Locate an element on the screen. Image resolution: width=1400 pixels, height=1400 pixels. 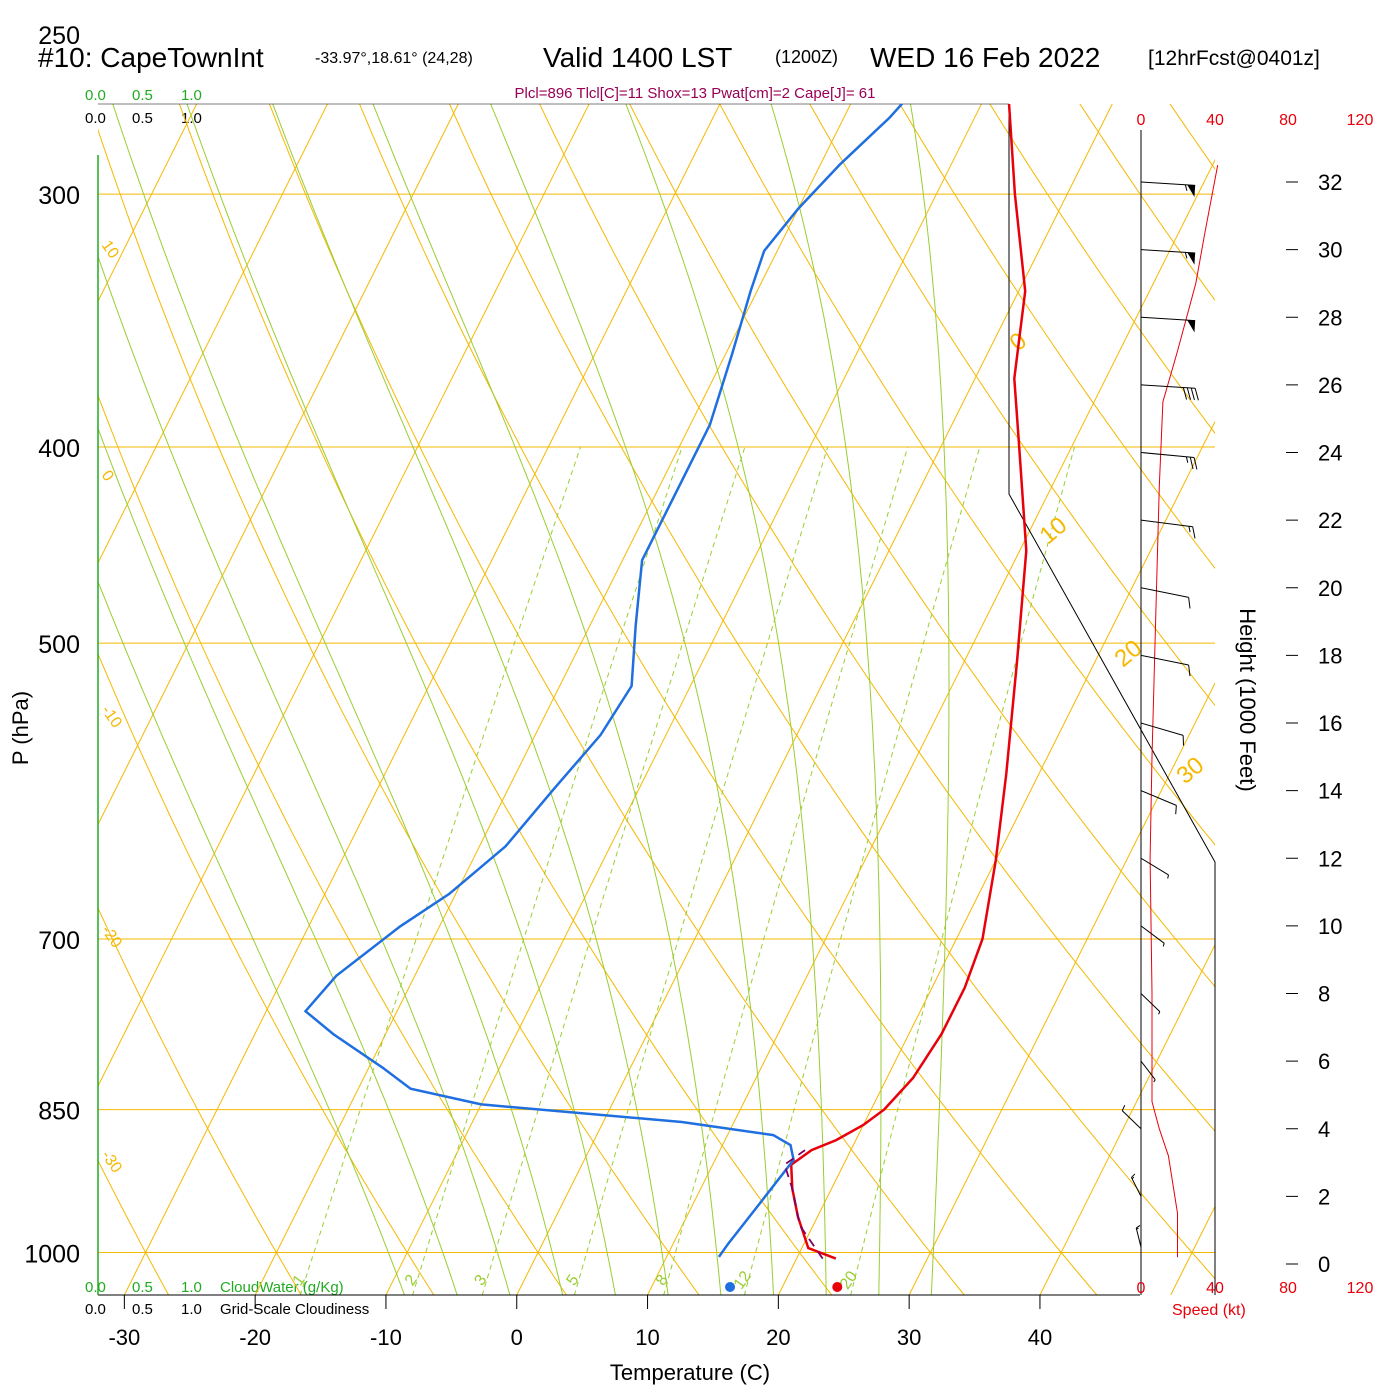
isotherm-label: 10 is located at coordinates (1054, 531).